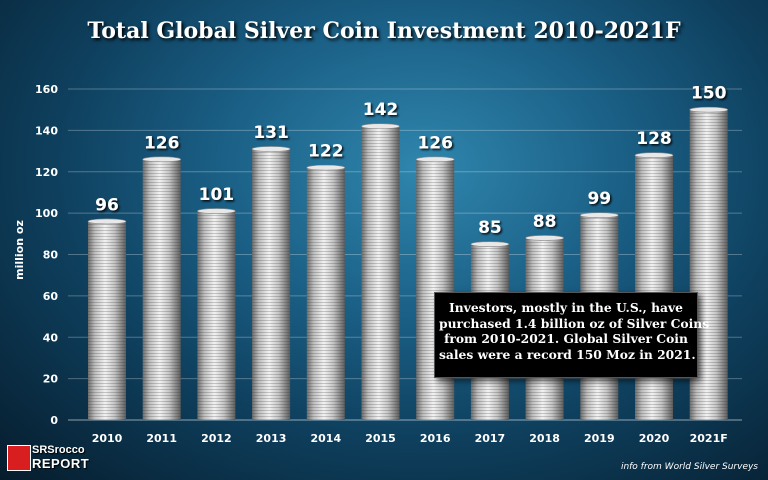 The width and height of the screenshot is (768, 480). What do you see at coordinates (54, 420) in the screenshot?
I see `y-tick-label: 0` at bounding box center [54, 420].